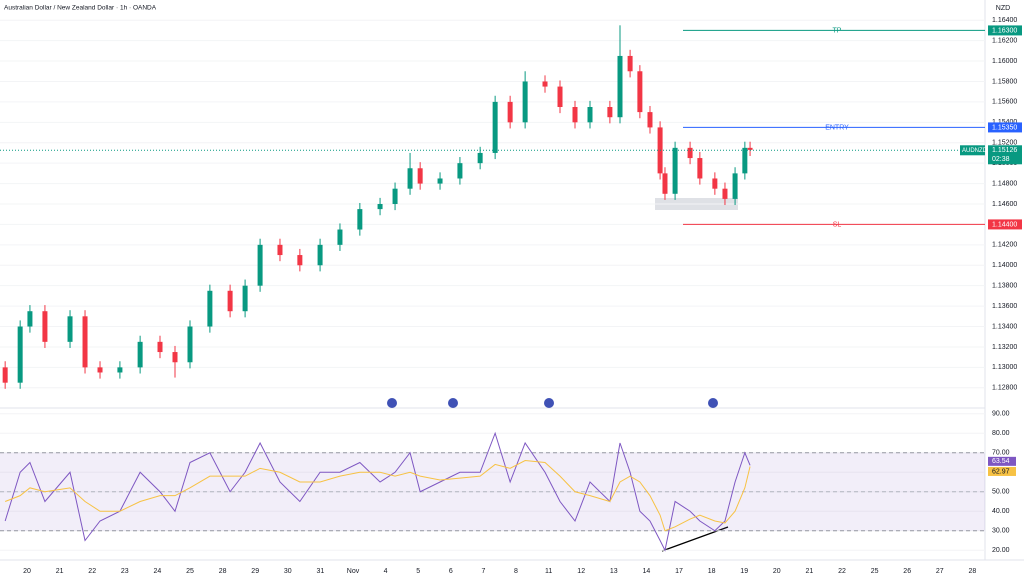  What do you see at coordinates (158, 571) in the screenshot?
I see `x-tick-label: 24` at bounding box center [158, 571].